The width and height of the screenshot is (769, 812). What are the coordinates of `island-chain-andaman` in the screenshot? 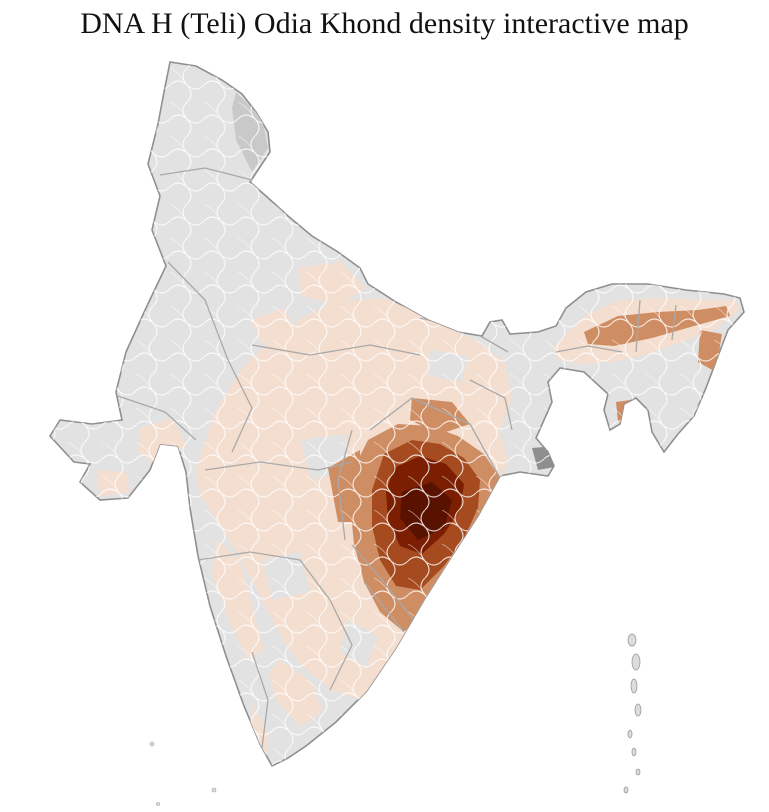 It's located at (632, 713).